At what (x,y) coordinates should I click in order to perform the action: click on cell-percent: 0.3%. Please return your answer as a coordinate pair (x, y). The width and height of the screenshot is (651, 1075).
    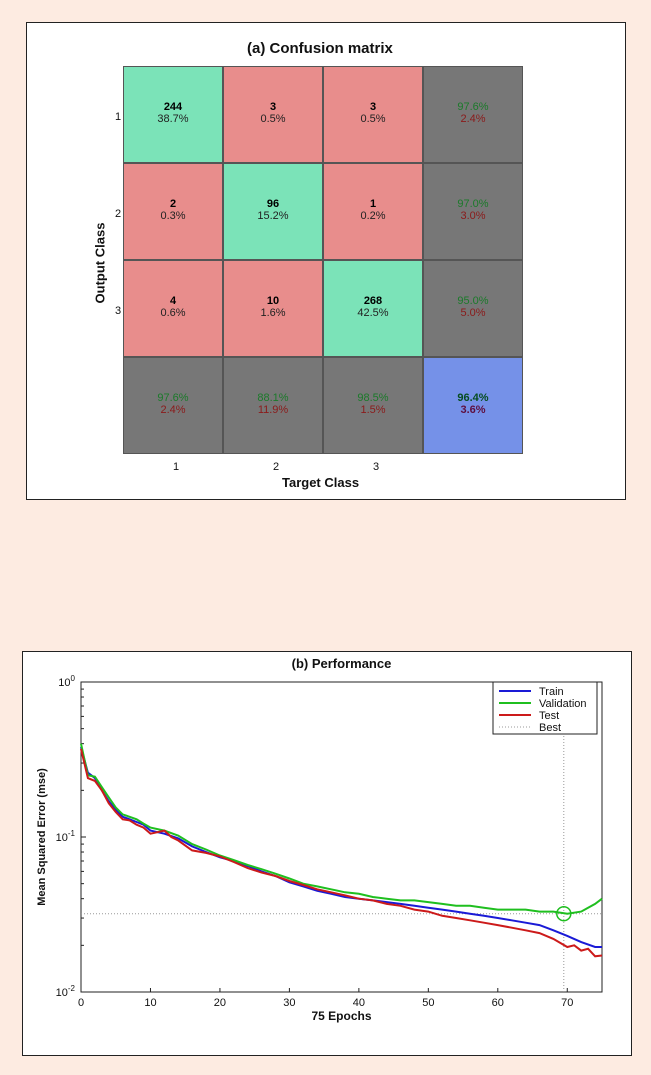
    Looking at the image, I should click on (173, 216).